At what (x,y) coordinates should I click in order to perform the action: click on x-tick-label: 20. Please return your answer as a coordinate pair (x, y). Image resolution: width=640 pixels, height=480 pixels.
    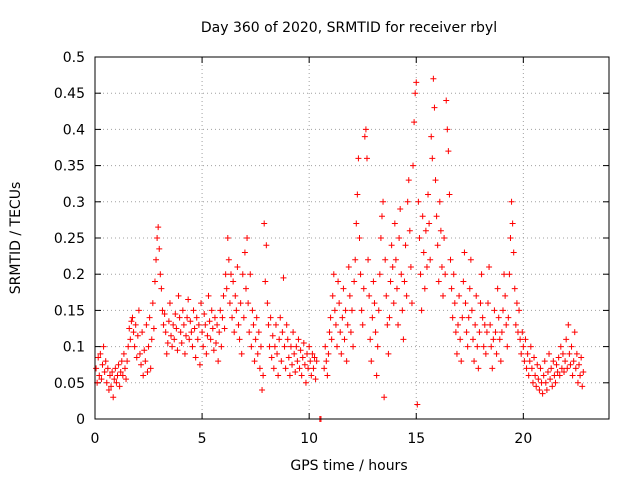
    Looking at the image, I should click on (523, 439).